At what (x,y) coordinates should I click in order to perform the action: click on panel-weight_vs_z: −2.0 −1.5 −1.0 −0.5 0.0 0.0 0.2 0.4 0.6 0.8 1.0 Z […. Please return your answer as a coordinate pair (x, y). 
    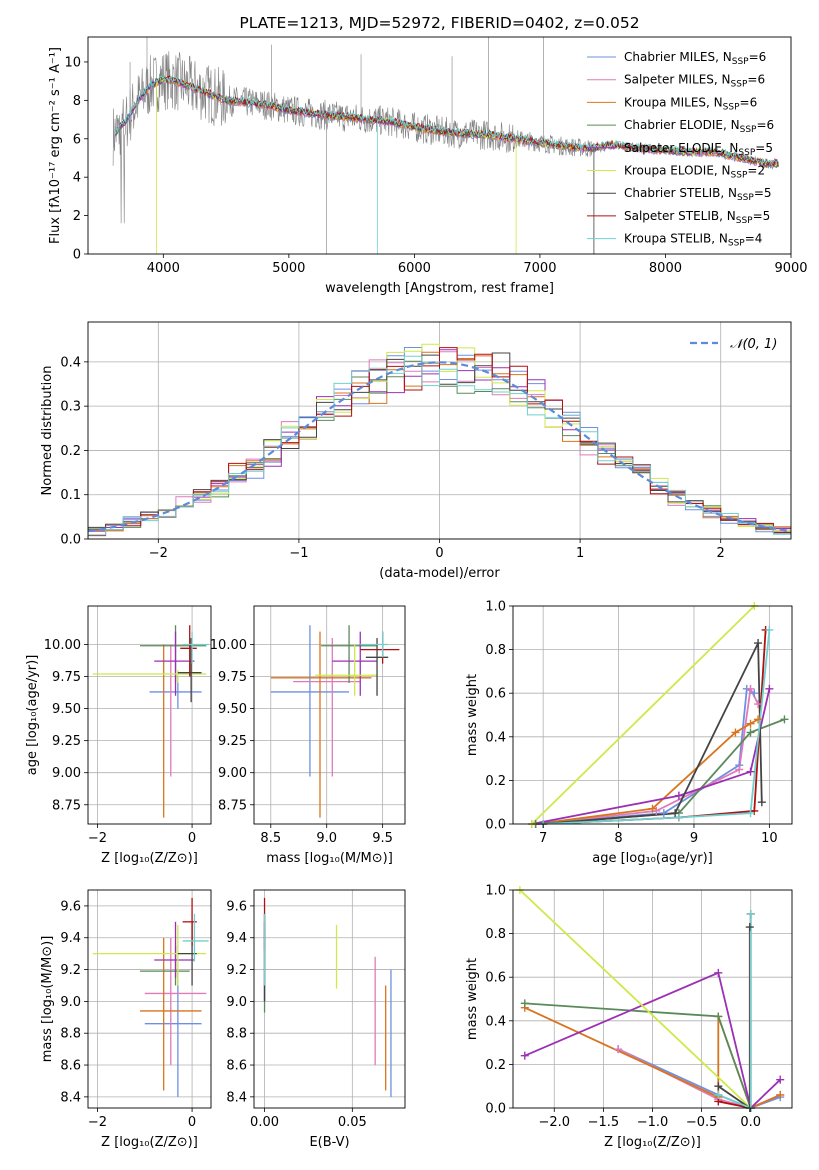
    Looking at the image, I should click on (629, 1017).